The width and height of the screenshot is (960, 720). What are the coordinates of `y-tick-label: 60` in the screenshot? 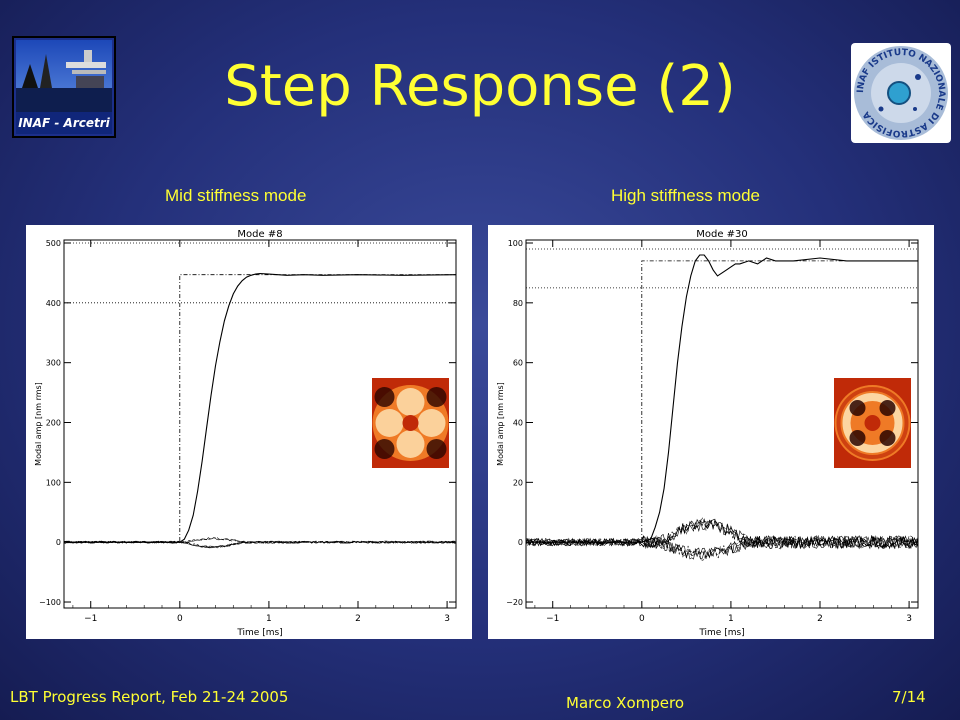 It's located at (518, 363).